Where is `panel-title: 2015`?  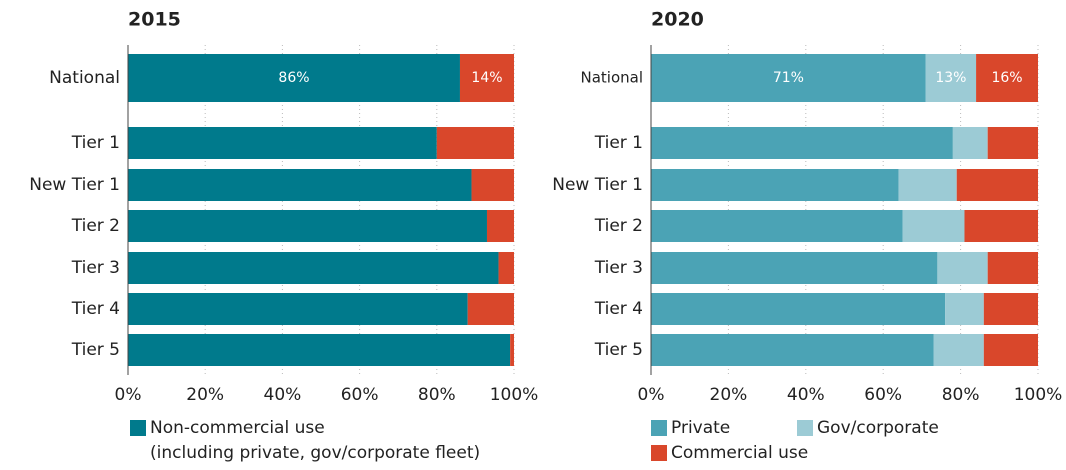
panel-title: 2015 is located at coordinates (154, 20).